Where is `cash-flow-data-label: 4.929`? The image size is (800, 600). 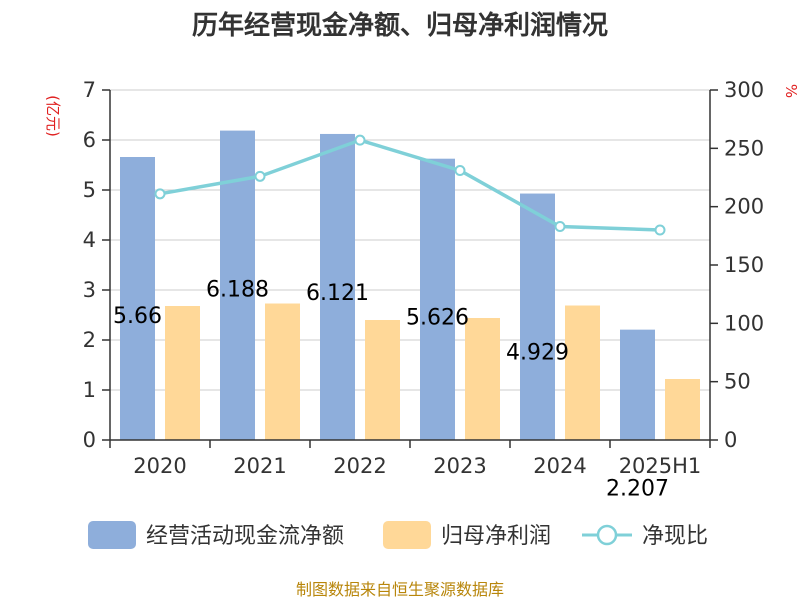
cash-flow-data-label: 4.929 is located at coordinates (537, 353).